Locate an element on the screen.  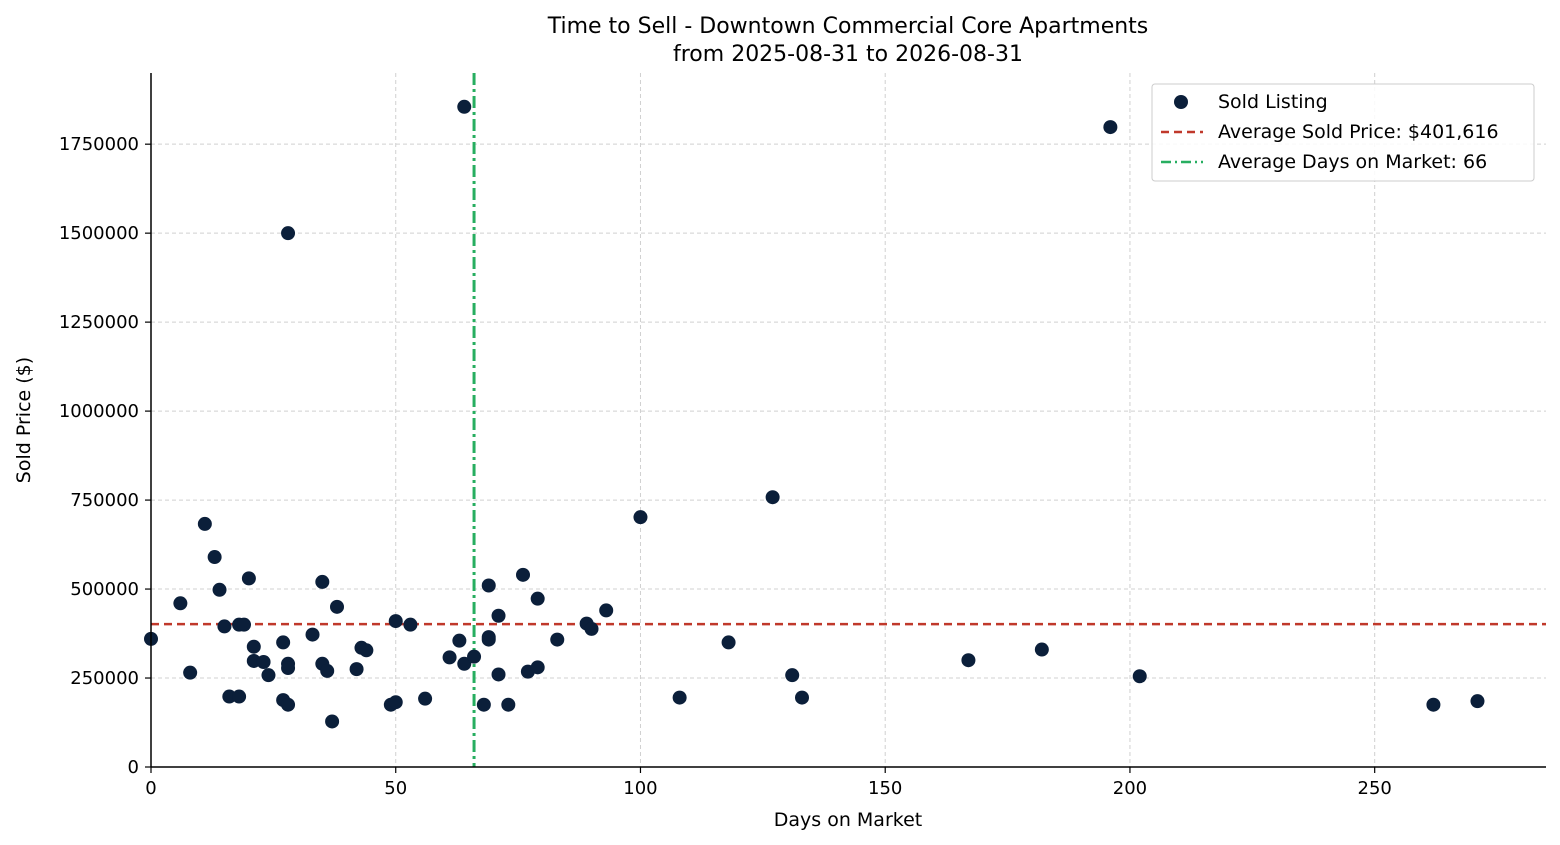
x-axis-label: Days on Market is located at coordinates (848, 820).